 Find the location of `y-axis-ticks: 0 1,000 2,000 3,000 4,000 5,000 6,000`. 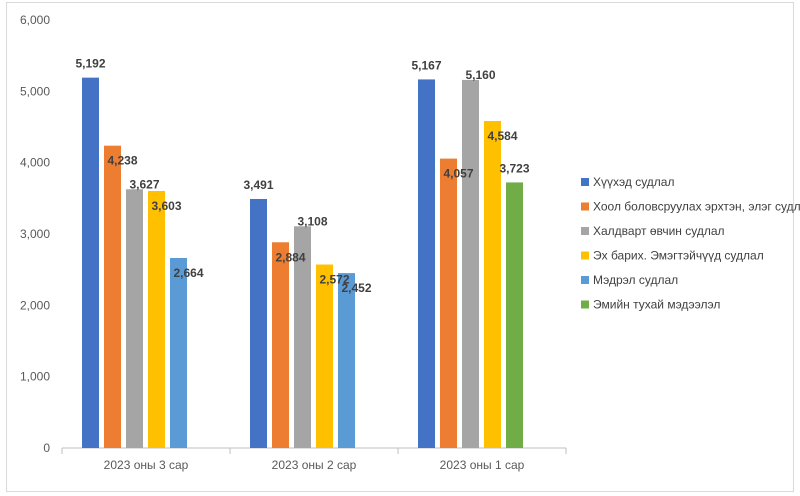

y-axis-ticks: 0 1,000 2,000 3,000 4,000 5,000 6,000 is located at coordinates (35, 234).